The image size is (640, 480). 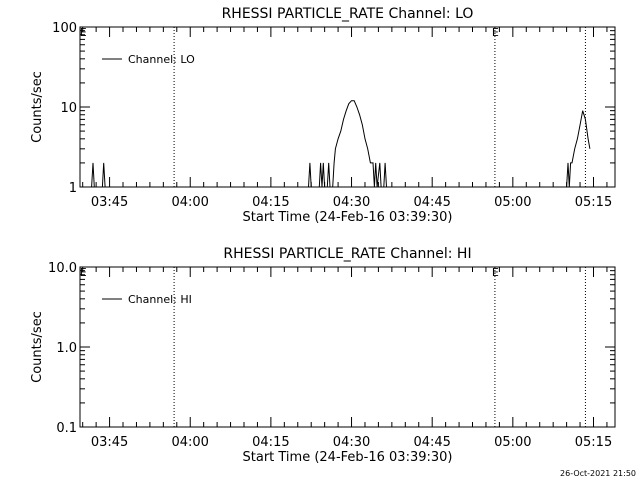 What do you see at coordinates (341, 144) in the screenshot?
I see `series-line` at bounding box center [341, 144].